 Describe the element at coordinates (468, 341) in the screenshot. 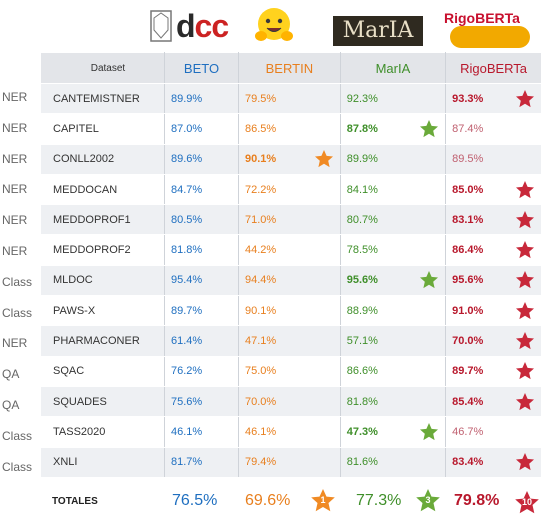

I see `rigoberta-cell-text: 70.0%` at that location.